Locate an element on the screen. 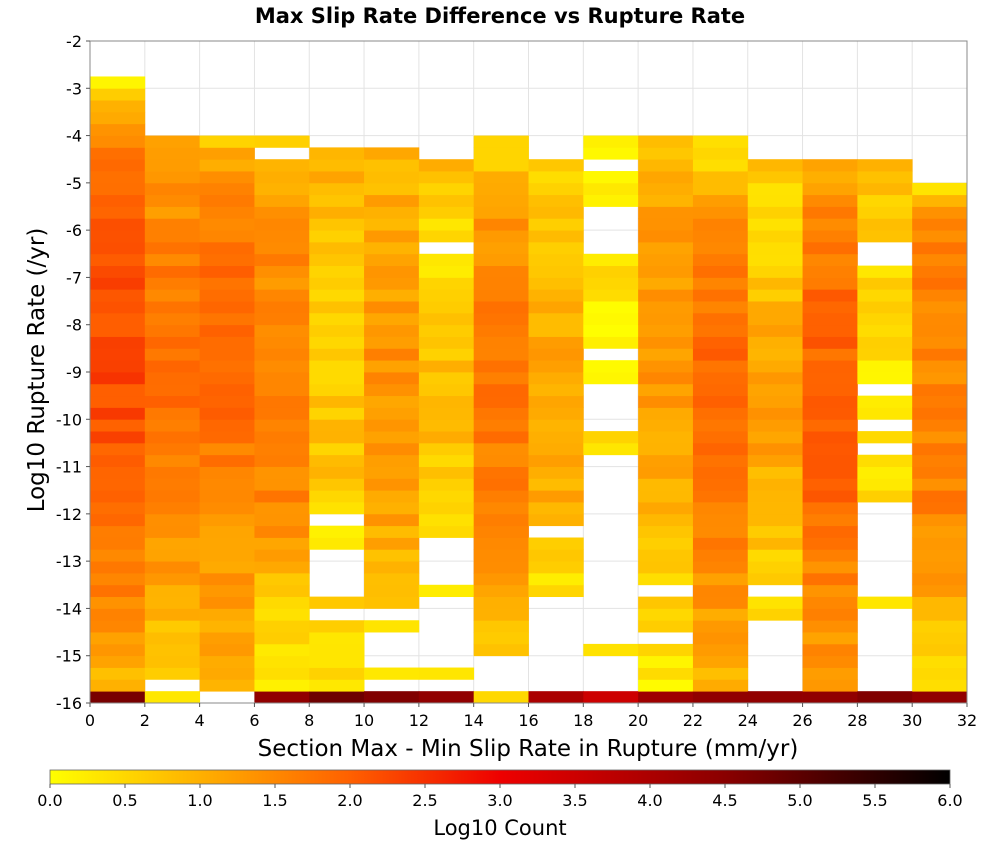 The width and height of the screenshot is (1000, 850). y-tick-label: -5 is located at coordinates (74, 183).